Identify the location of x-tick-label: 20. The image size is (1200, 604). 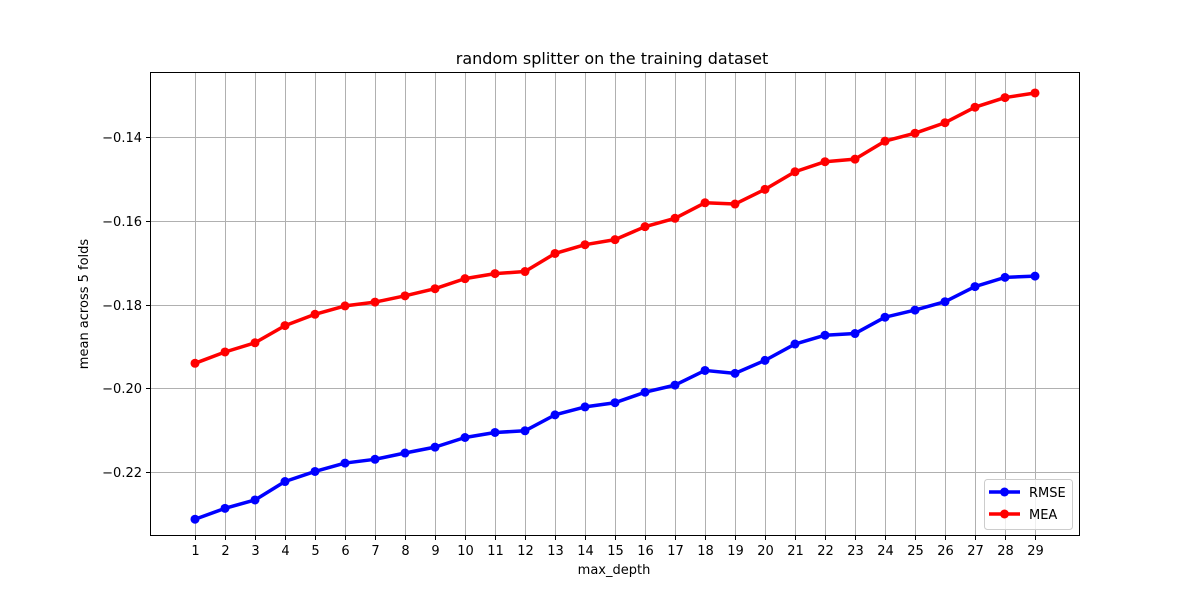
(765, 551).